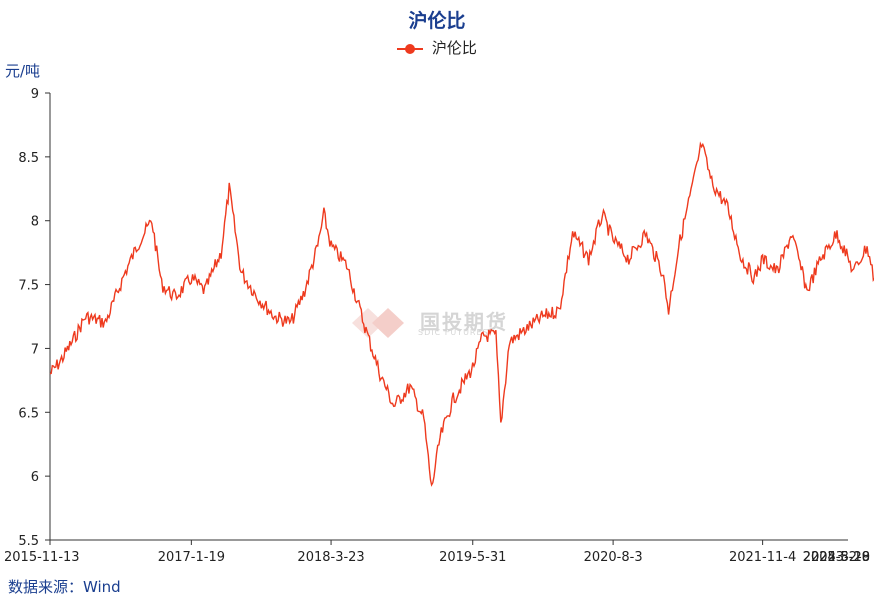 The height and width of the screenshot is (598, 874). I want to click on legend-label: 沪伦比, so click(454, 48).